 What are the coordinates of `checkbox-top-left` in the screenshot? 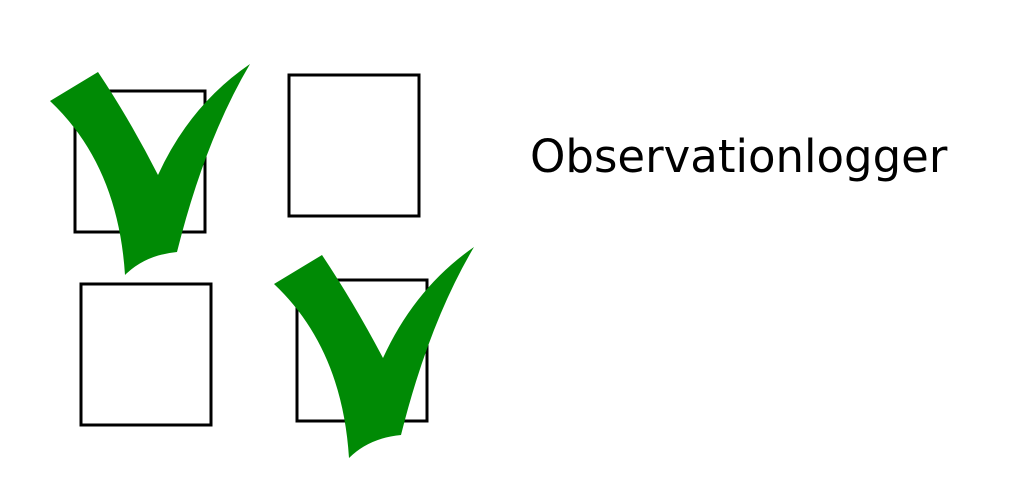 It's located at (150, 169).